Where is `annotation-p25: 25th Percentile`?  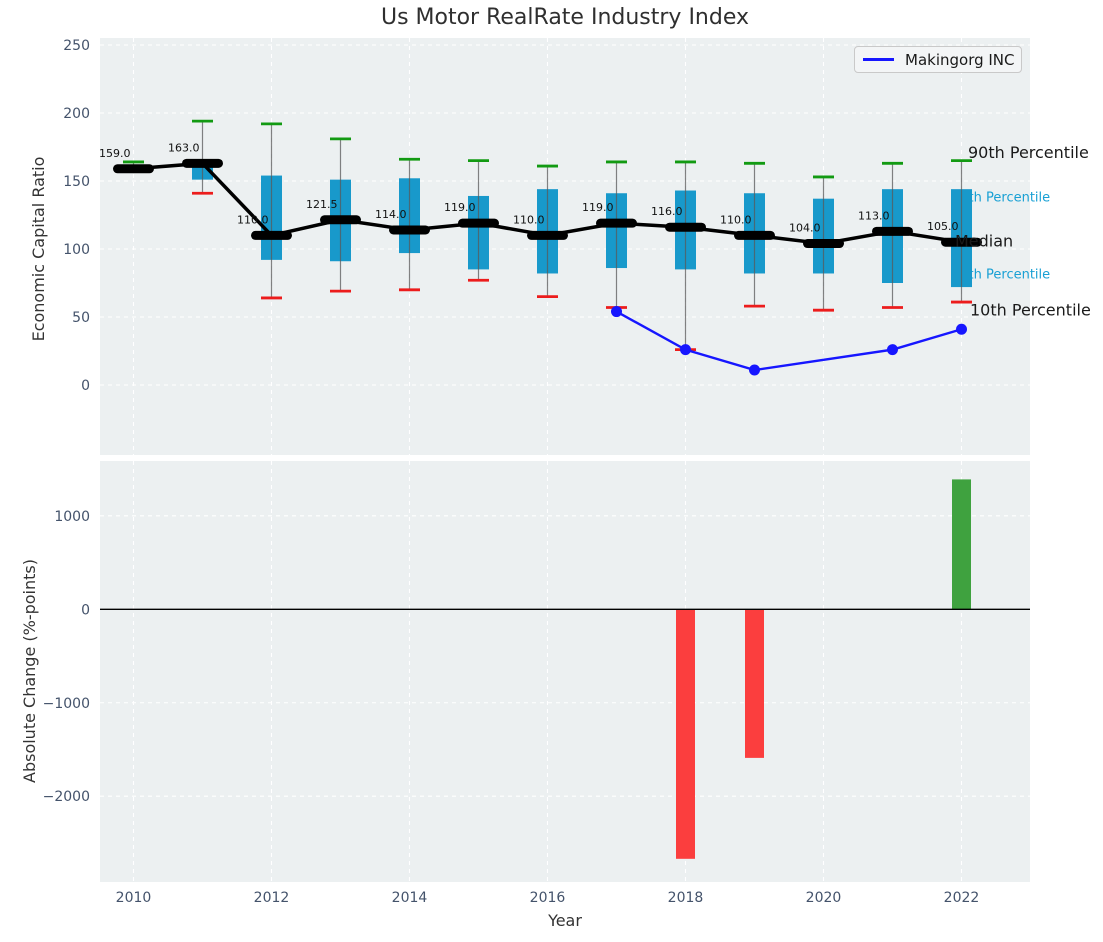
annotation-p25: 25th Percentile is located at coordinates (1001, 275).